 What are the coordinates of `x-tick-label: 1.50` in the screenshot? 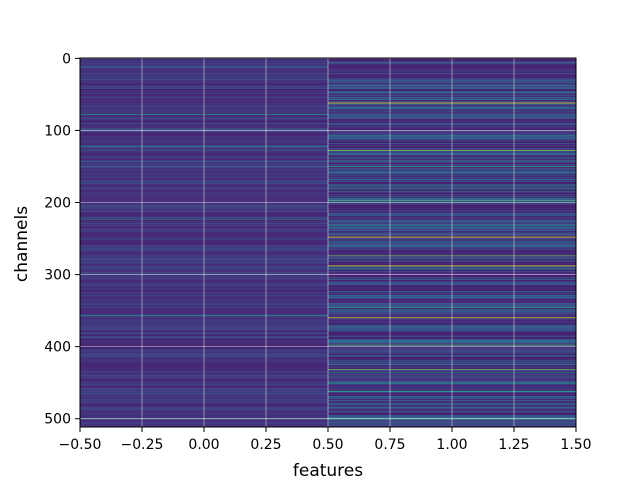 It's located at (575, 445).